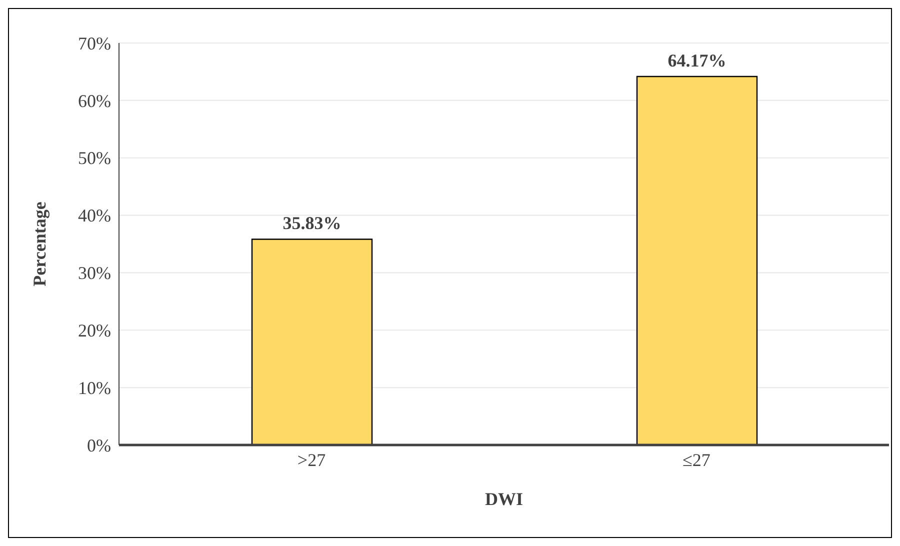  I want to click on y-tick-label: 70%, so click(94, 43).